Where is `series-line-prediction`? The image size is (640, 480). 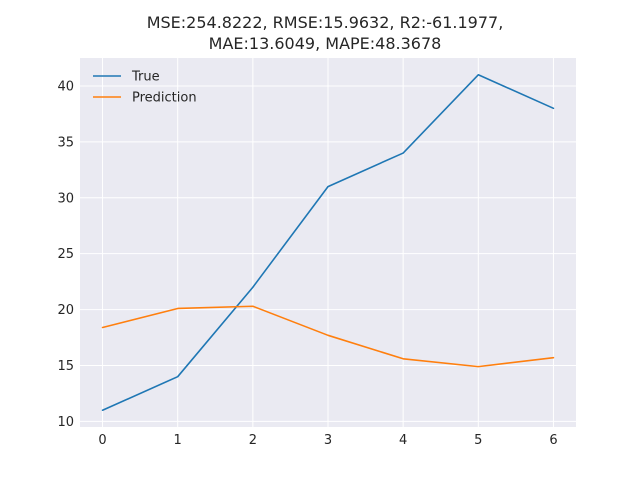 series-line-prediction is located at coordinates (328, 336).